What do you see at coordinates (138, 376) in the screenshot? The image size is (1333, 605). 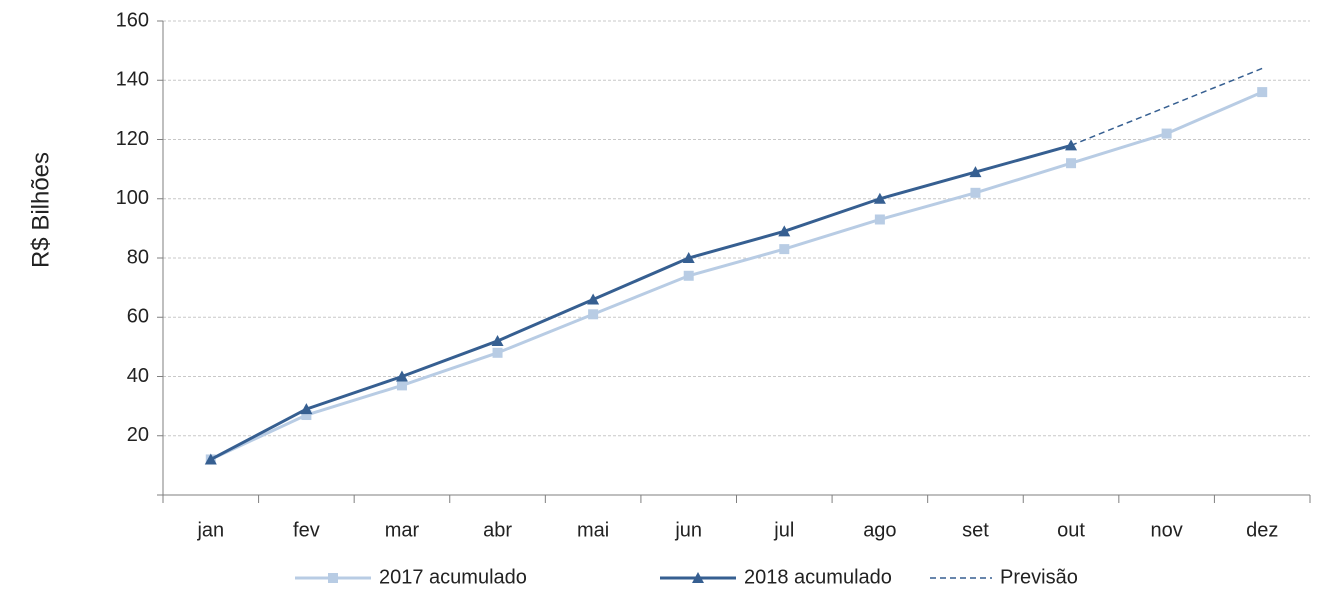 I see `y-tick-label: 40` at bounding box center [138, 376].